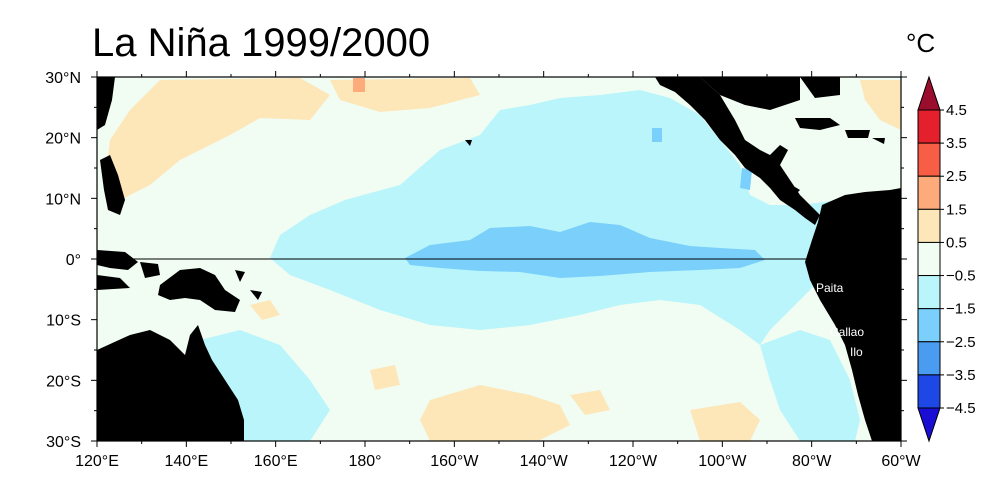 Image resolution: width=983 pixels, height=502 pixels. What do you see at coordinates (63, 199) in the screenshot?
I see `y-tick-label: 10°N` at bounding box center [63, 199].